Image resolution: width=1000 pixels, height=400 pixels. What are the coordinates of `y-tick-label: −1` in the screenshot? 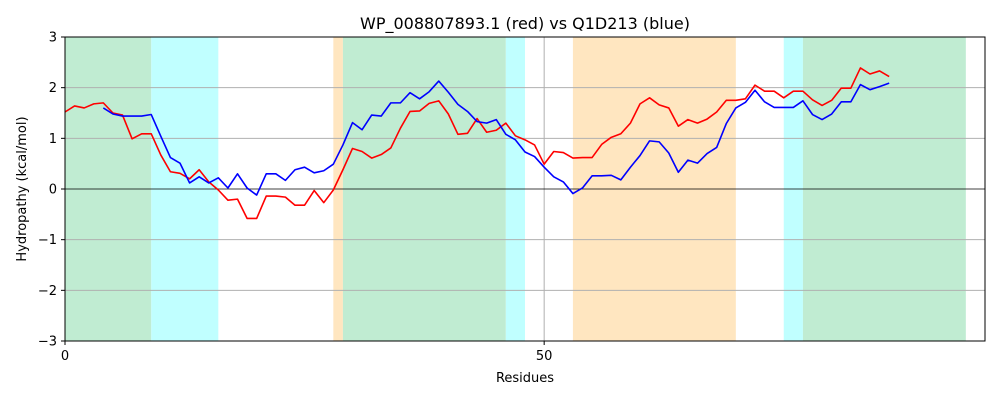 It's located at (47, 240).